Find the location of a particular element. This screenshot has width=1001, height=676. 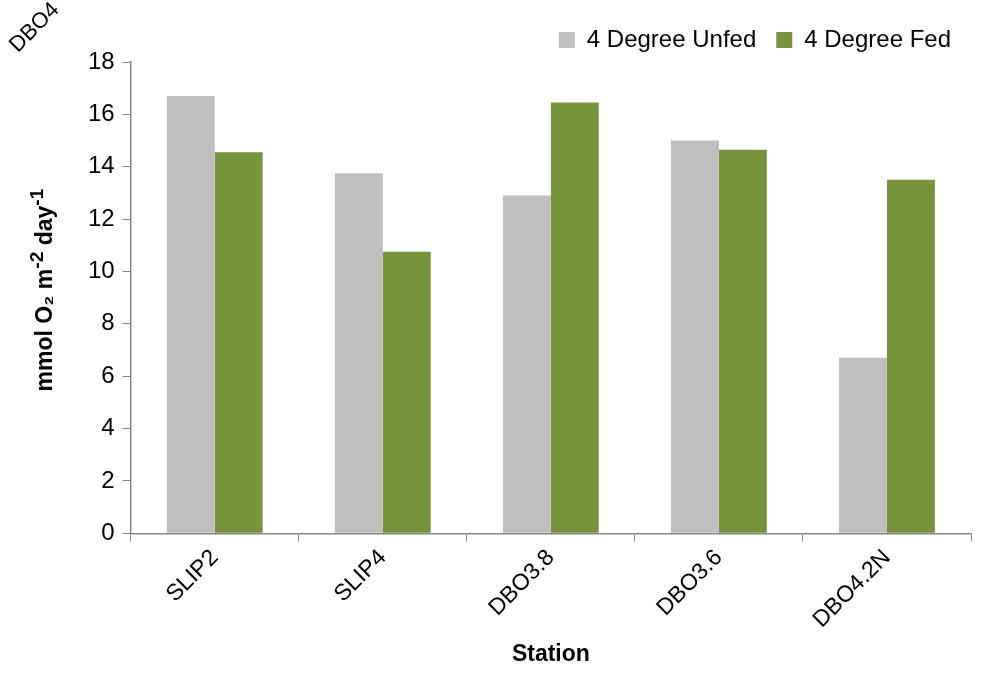

legend-label: 4 Degree Unfed is located at coordinates (671, 38).